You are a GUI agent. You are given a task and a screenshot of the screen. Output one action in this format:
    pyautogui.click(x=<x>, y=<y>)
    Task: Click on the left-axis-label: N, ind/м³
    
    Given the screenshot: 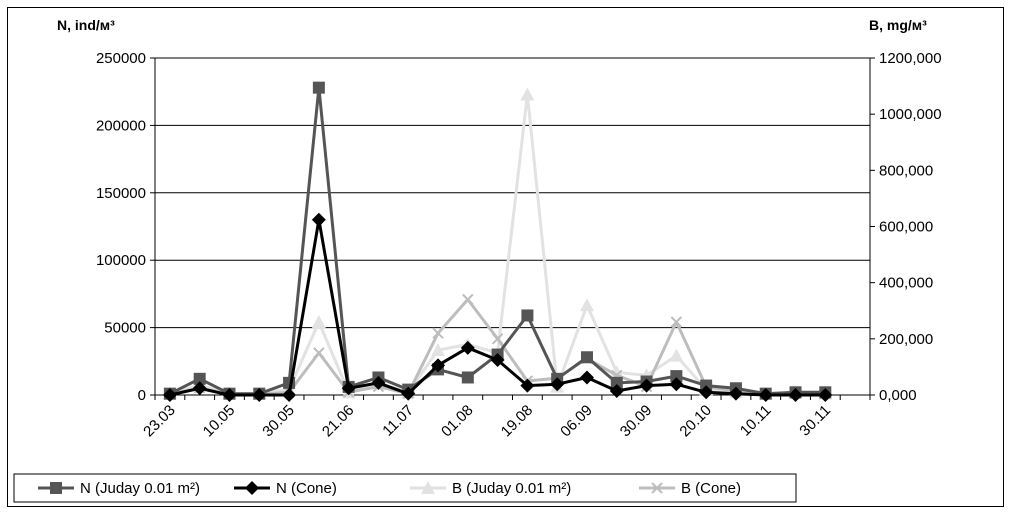 What is the action you would take?
    pyautogui.click(x=86, y=25)
    